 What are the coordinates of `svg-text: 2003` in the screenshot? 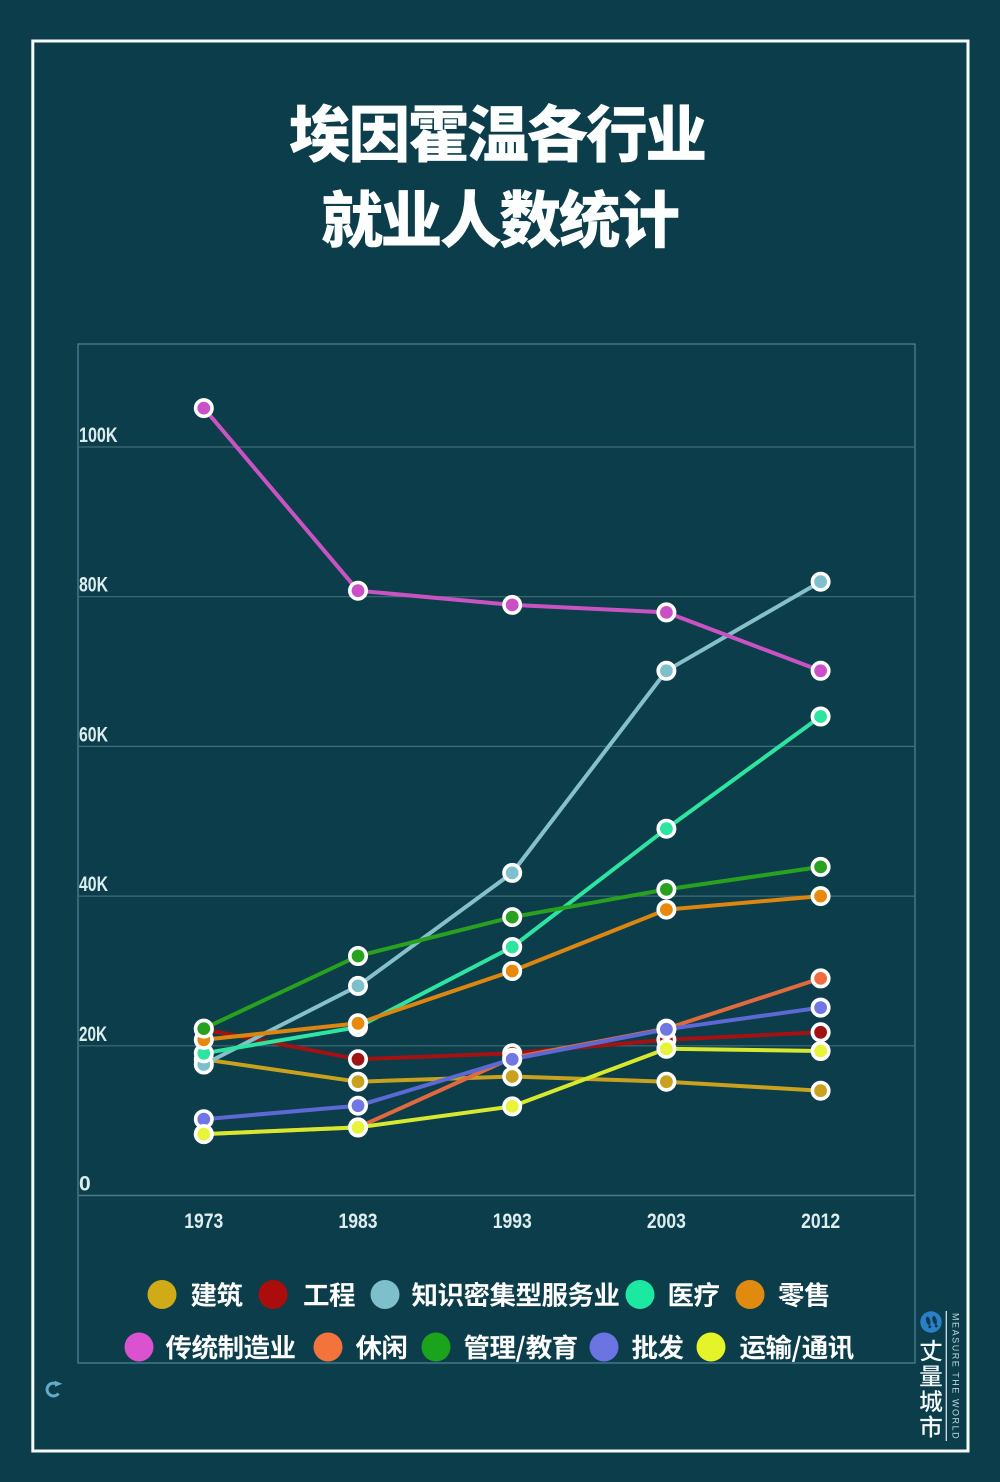 It's located at (666, 1221).